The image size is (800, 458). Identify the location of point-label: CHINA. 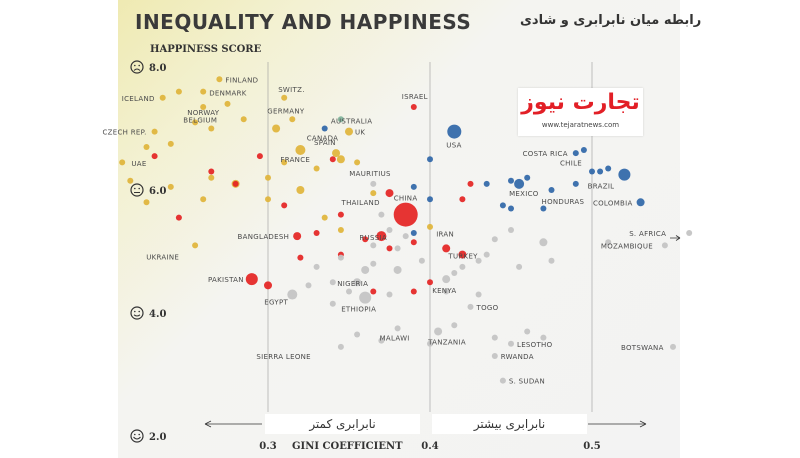
(406, 199).